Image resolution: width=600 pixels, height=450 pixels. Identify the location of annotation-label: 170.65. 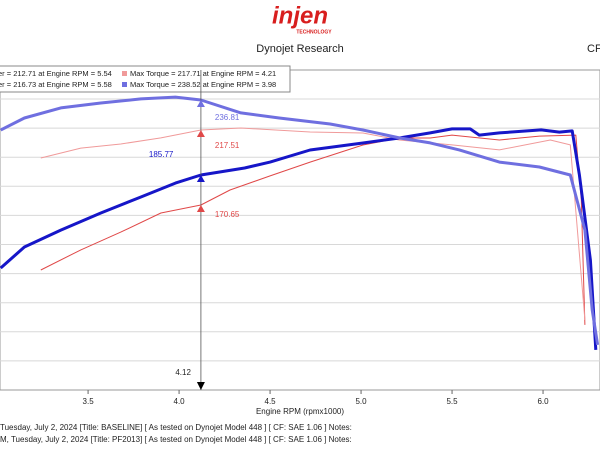
(227, 214).